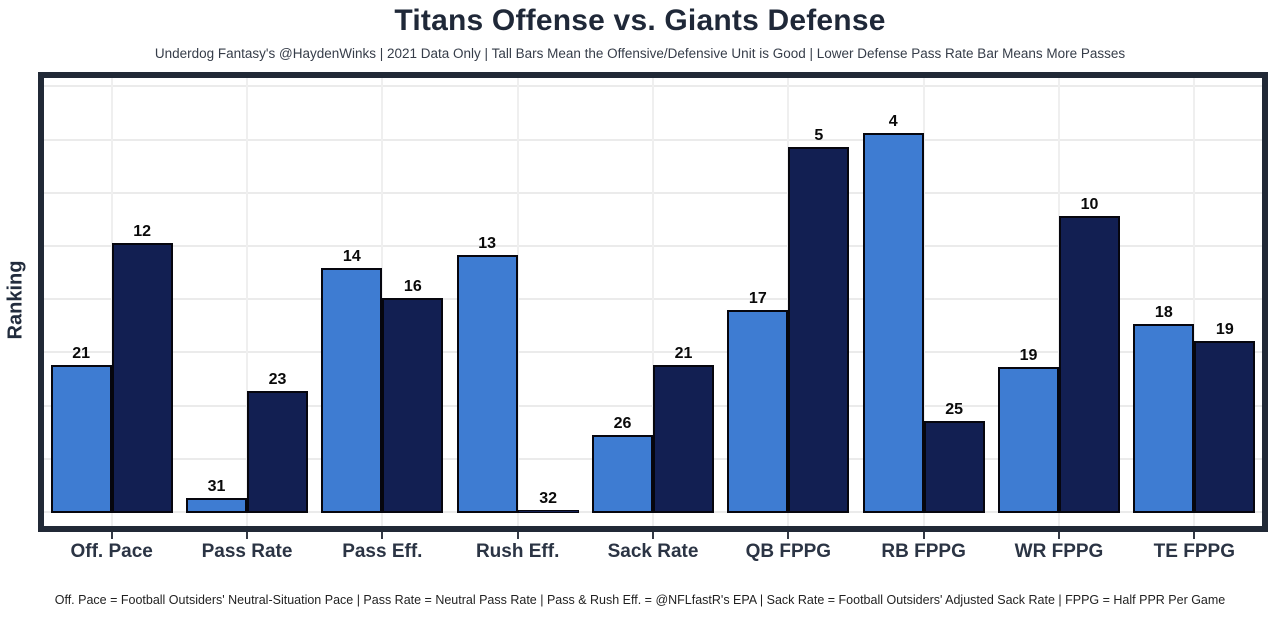  Describe the element at coordinates (247, 551) in the screenshot. I see `x-category-label: Pass Rate` at that location.